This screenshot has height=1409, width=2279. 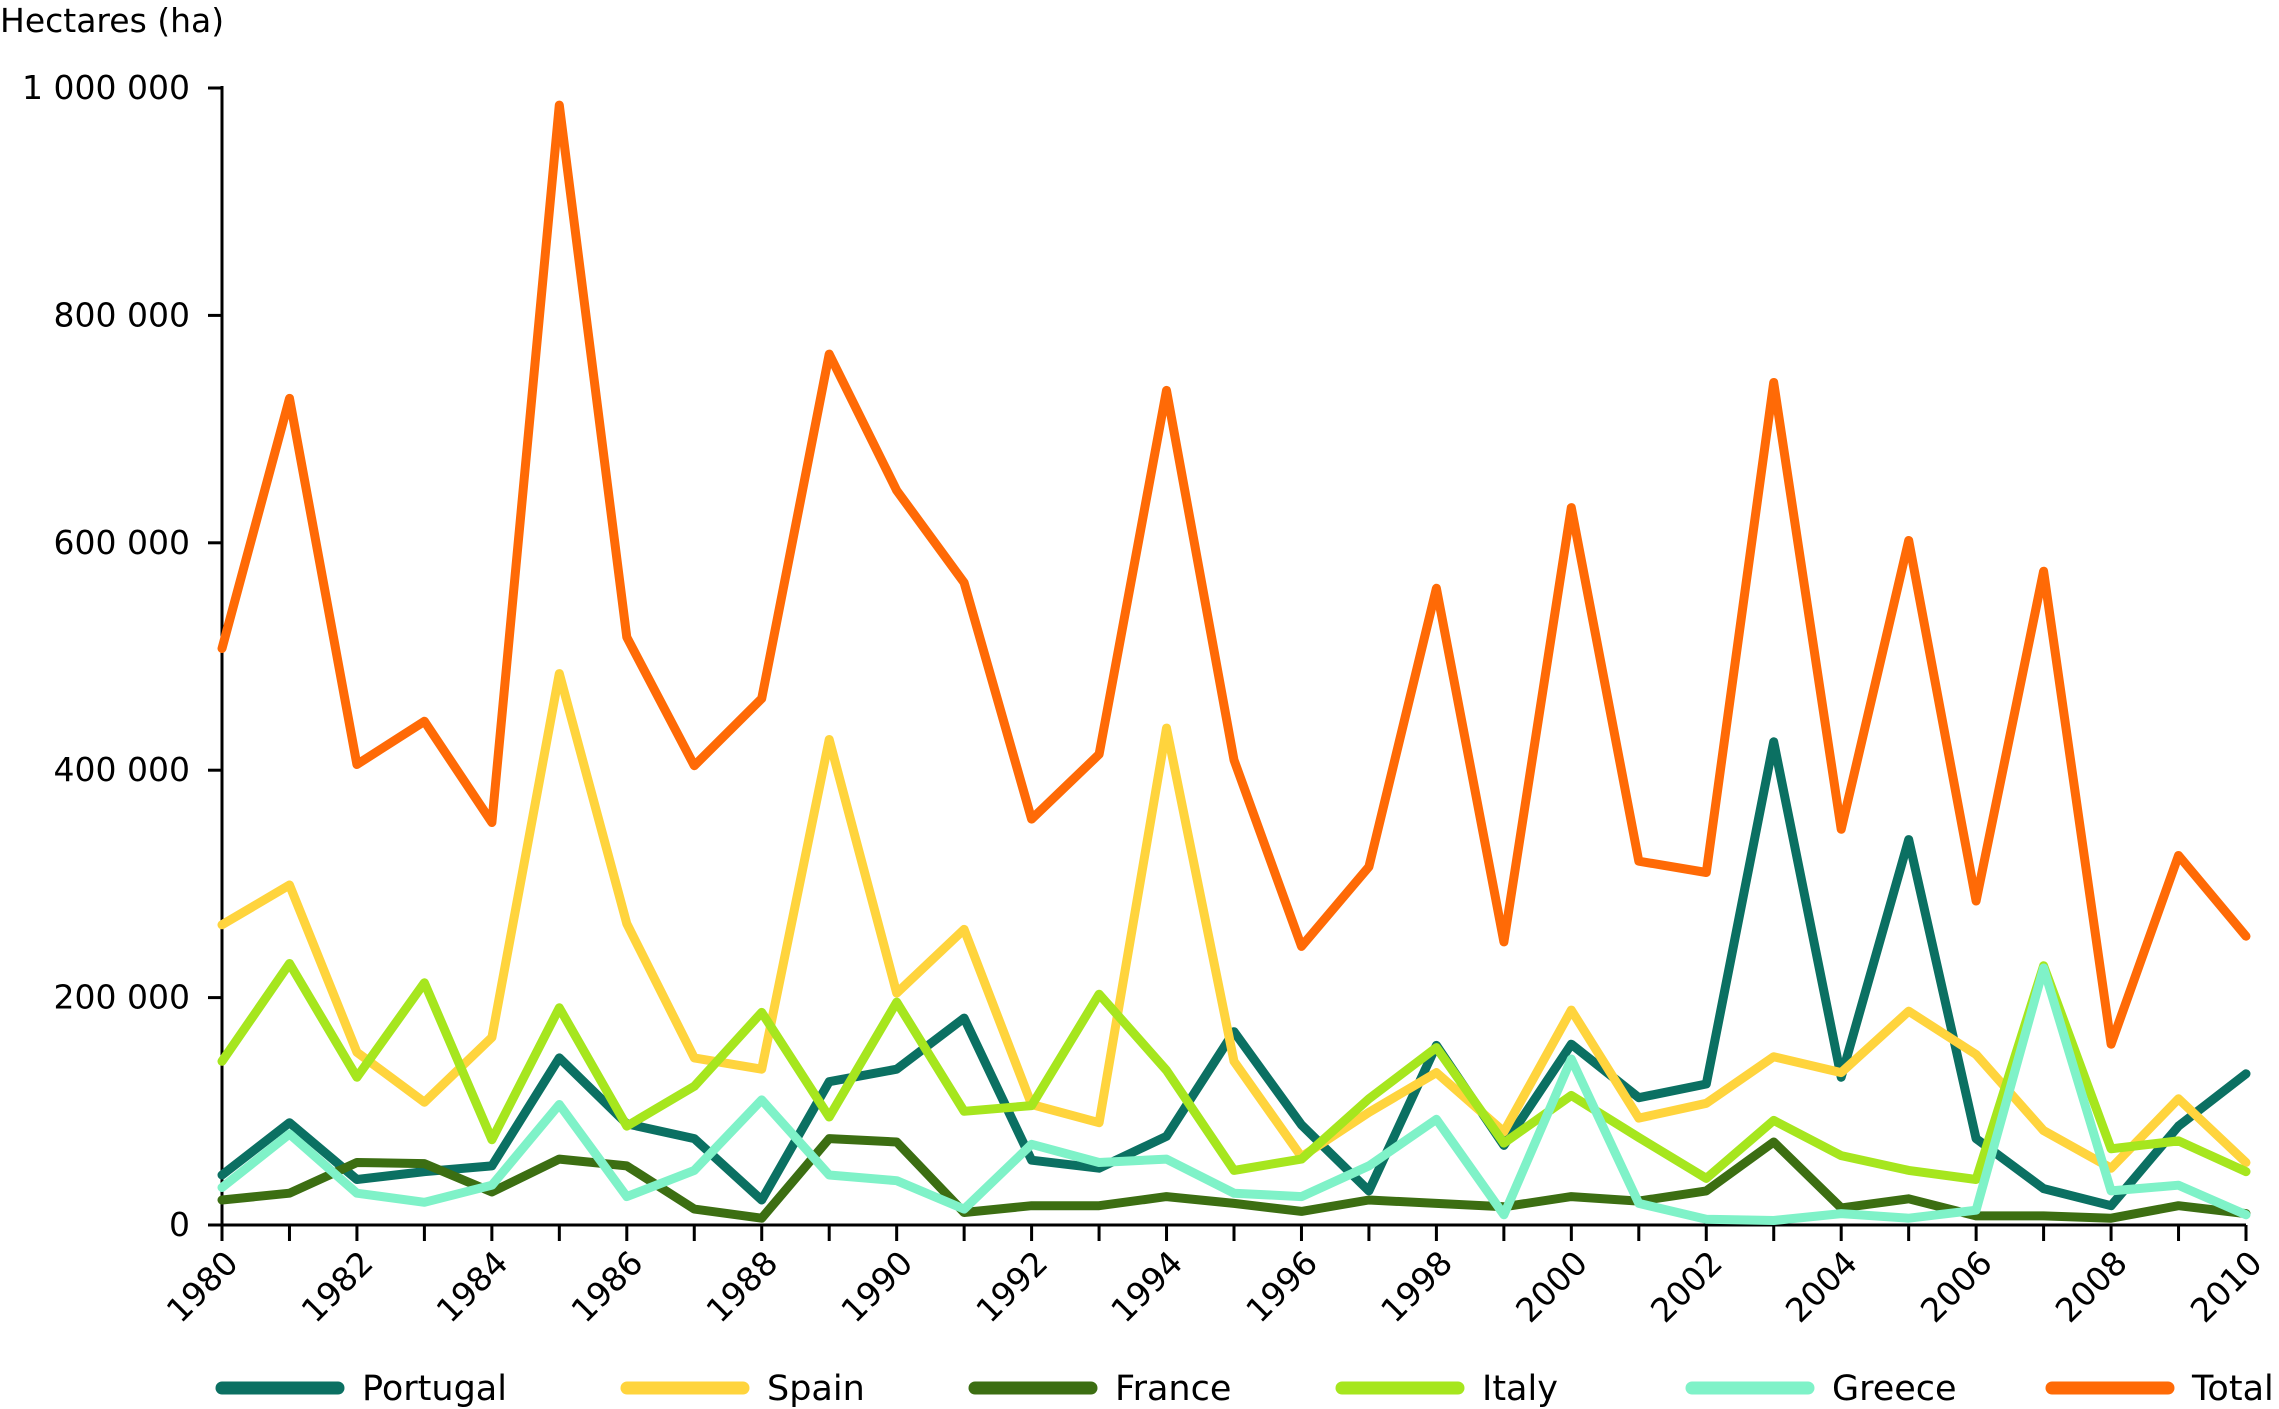 What do you see at coordinates (1894, 1389) in the screenshot?
I see `legend-label-greece: Greece` at bounding box center [1894, 1389].